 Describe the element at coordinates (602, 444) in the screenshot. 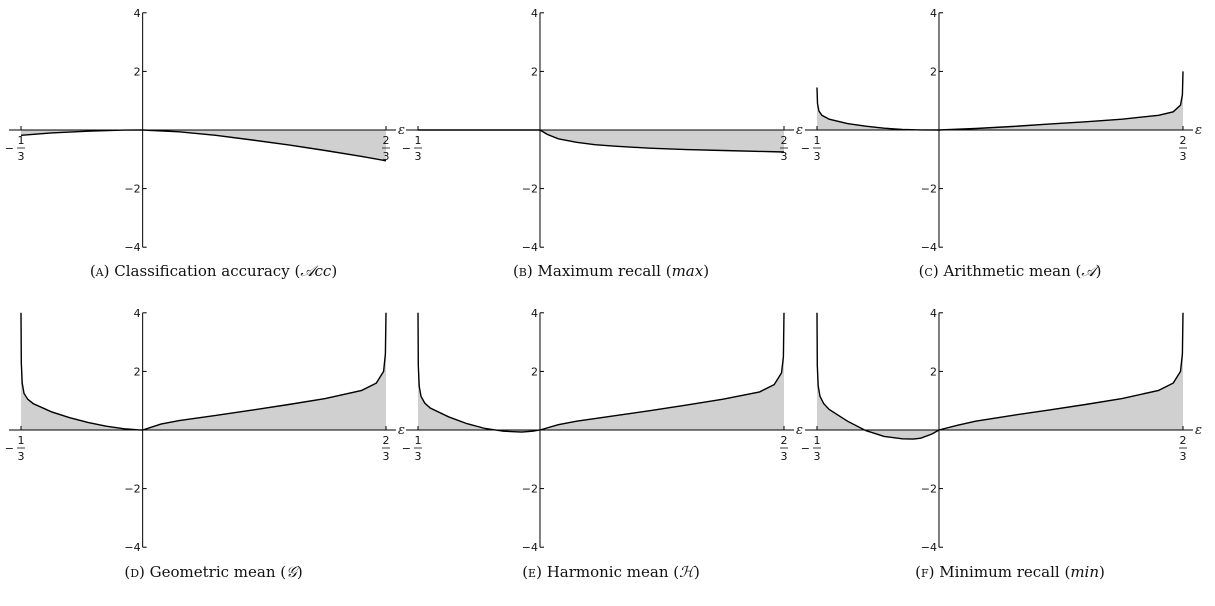

I see `chart-panel-4: 4 2 −2 −4 13− 23 ε (E) Harmonic mean (ℋ)` at that location.